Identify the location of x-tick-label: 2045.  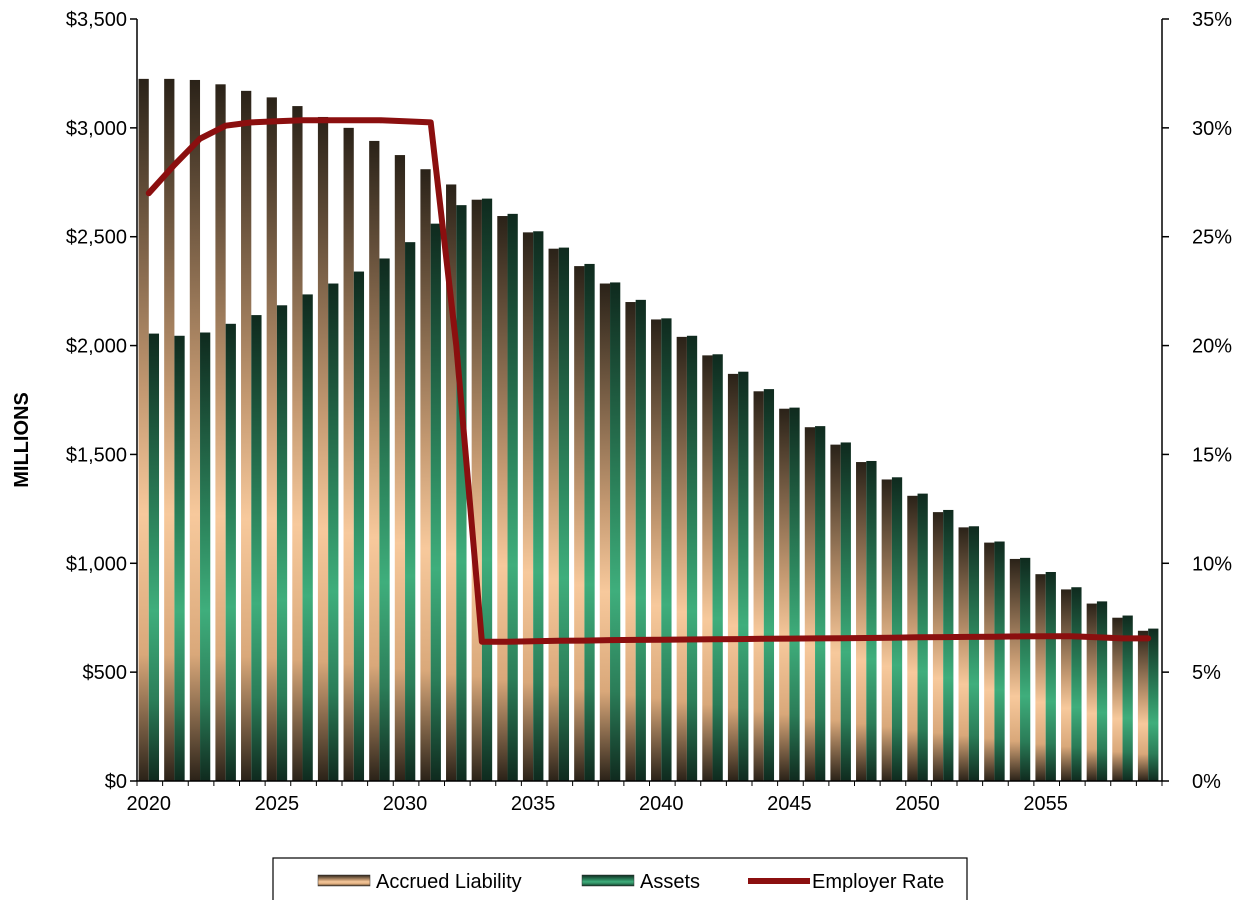
(789, 804).